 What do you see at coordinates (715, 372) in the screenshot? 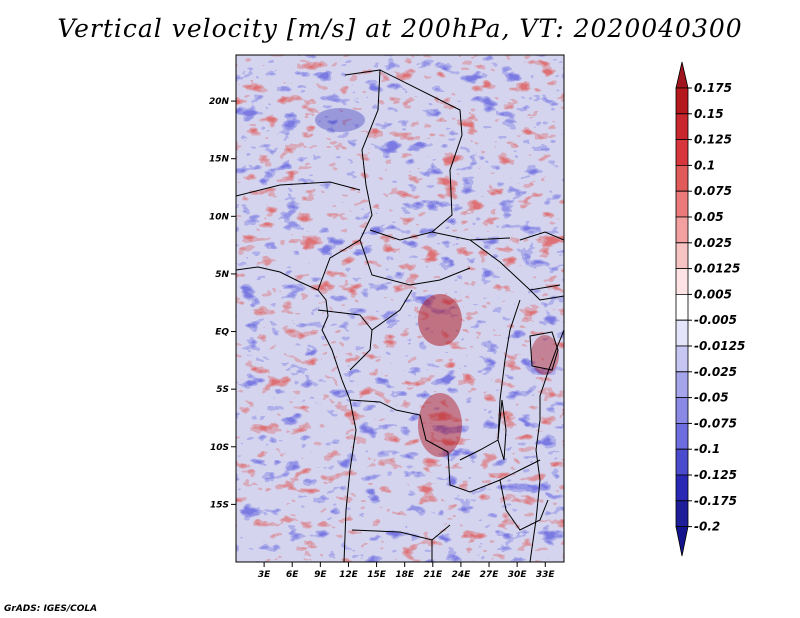
I see `colorbar-label: -0.025` at bounding box center [715, 372].